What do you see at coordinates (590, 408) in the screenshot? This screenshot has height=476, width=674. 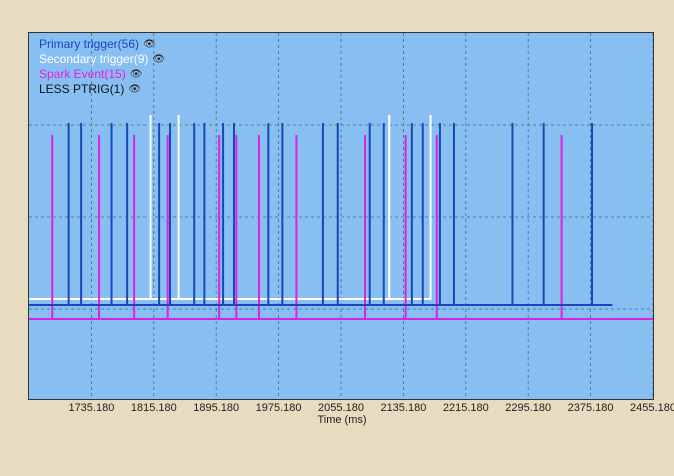 I see `x-tick-label: 2375.180` at bounding box center [590, 408].